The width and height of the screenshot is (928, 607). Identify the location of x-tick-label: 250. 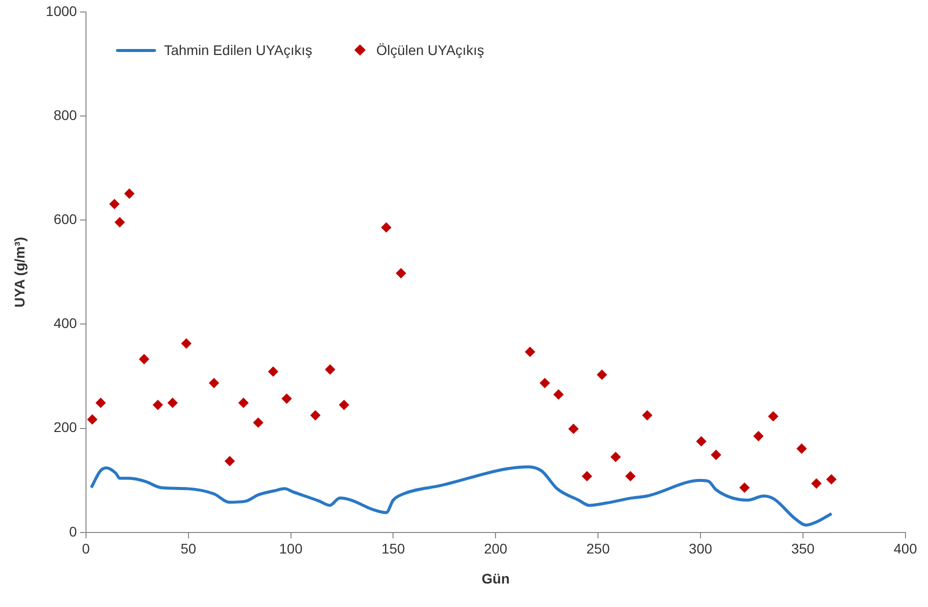
(598, 548).